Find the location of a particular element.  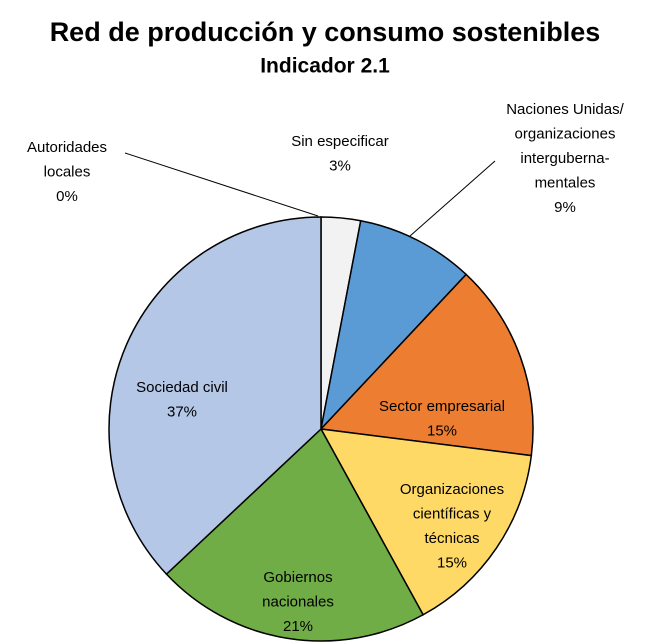

slice-label: locales is located at coordinates (67, 171).